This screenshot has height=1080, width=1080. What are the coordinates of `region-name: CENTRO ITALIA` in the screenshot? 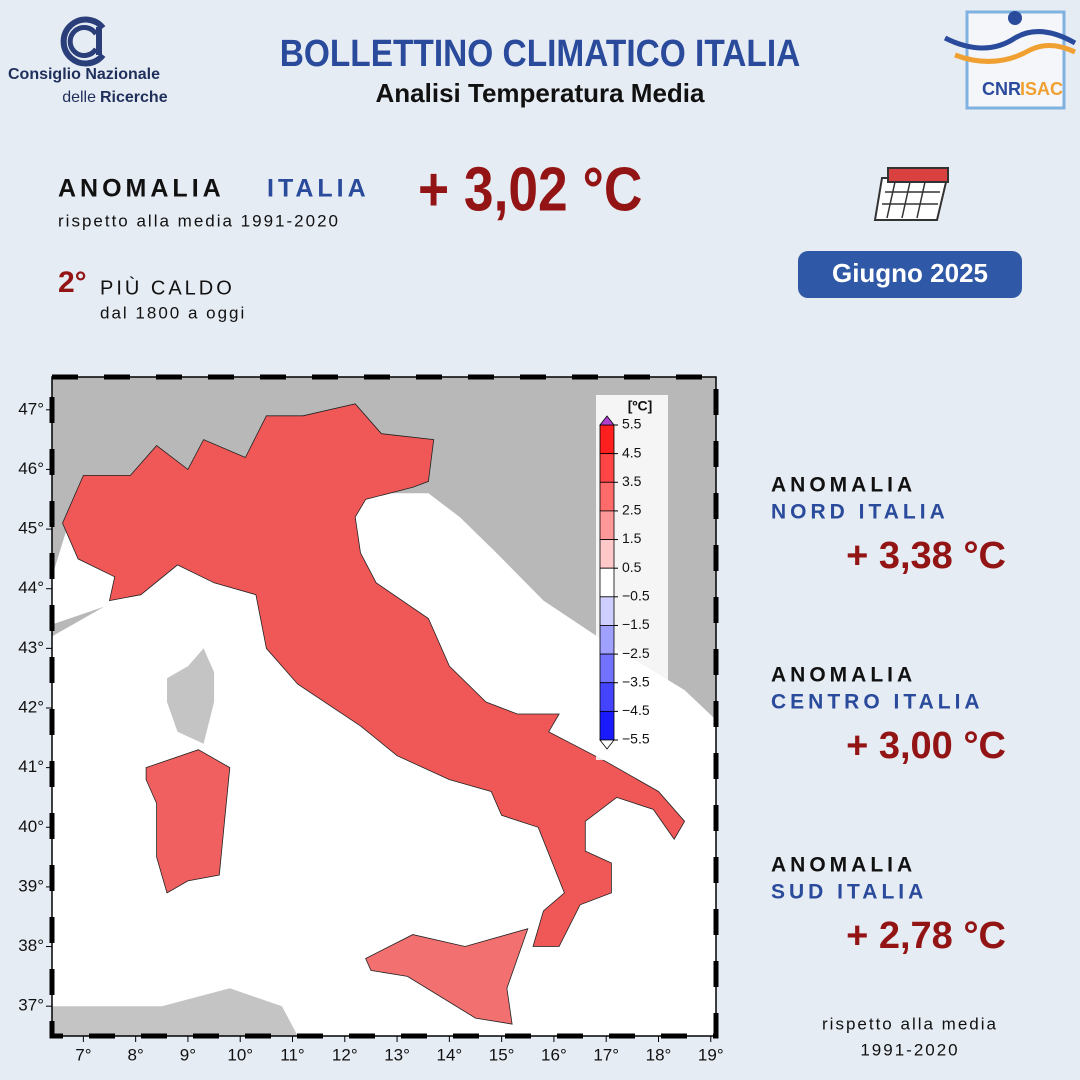 It's located at (877, 702).